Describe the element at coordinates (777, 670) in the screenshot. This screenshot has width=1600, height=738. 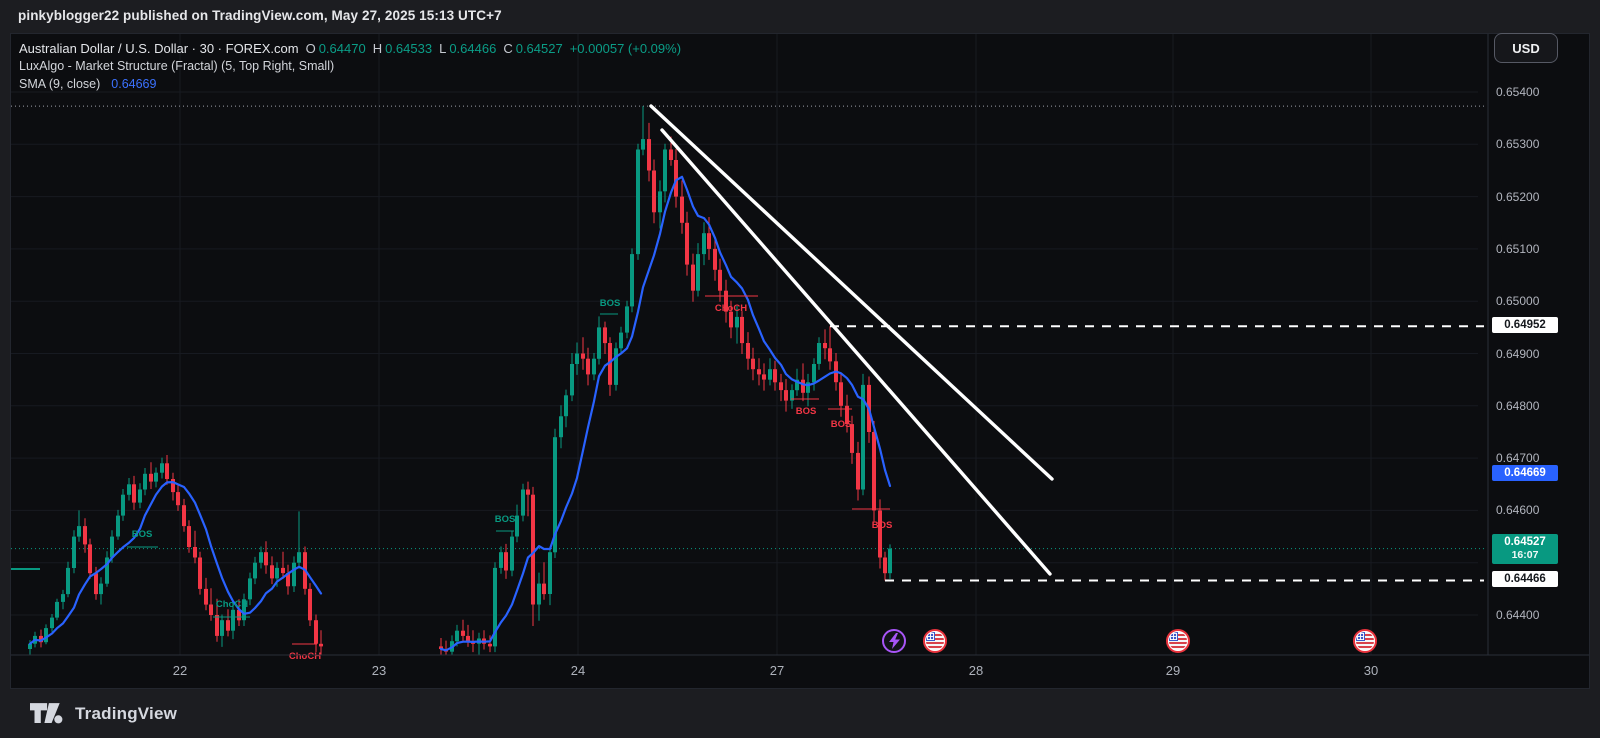
I see `time-axis-label-27: 27` at that location.